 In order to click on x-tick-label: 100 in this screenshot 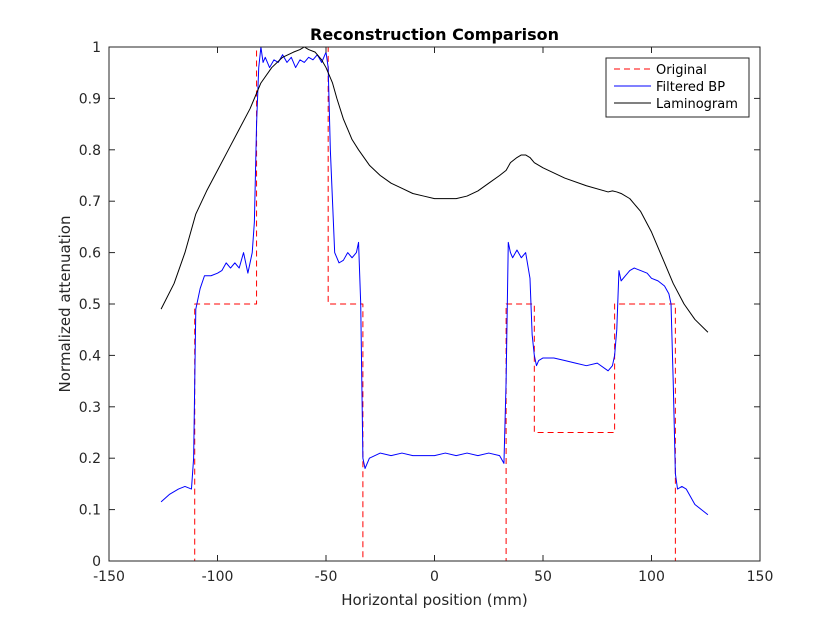, I will do `click(651, 577)`.